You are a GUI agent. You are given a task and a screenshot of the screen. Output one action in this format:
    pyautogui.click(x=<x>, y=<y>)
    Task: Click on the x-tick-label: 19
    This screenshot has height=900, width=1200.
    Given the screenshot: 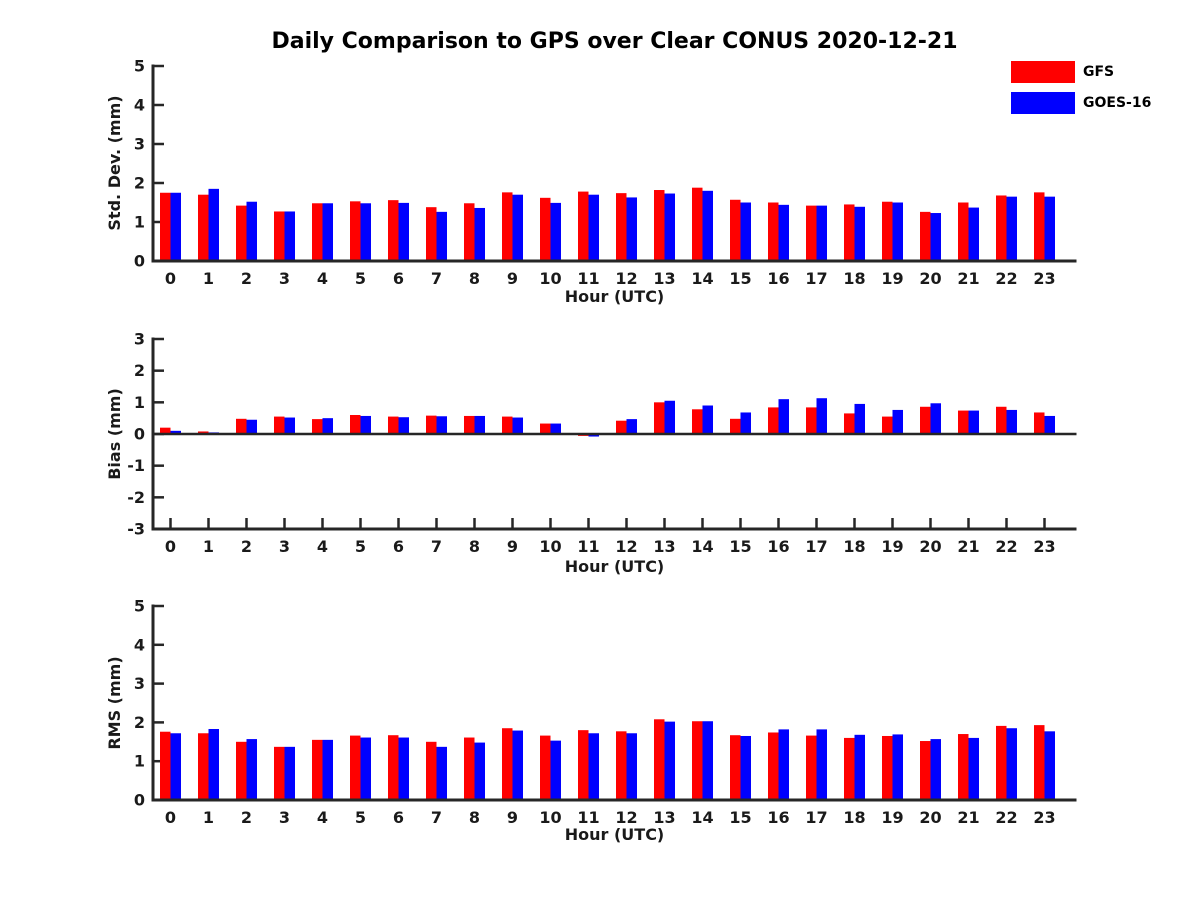 What is the action you would take?
    pyautogui.click(x=892, y=546)
    